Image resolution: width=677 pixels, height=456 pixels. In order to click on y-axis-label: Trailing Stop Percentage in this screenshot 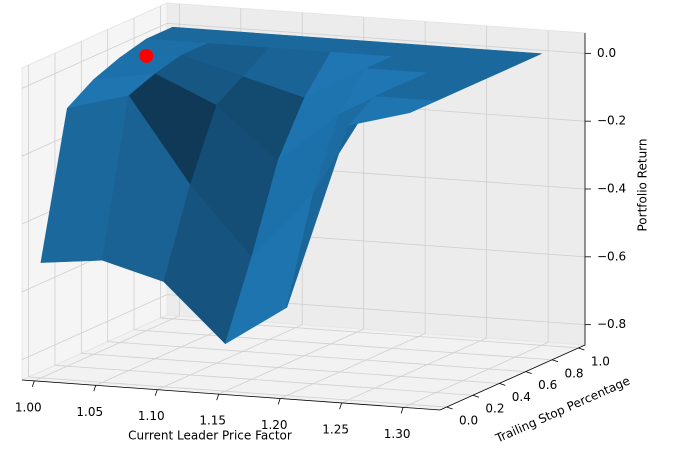, I will do `click(563, 410)`.